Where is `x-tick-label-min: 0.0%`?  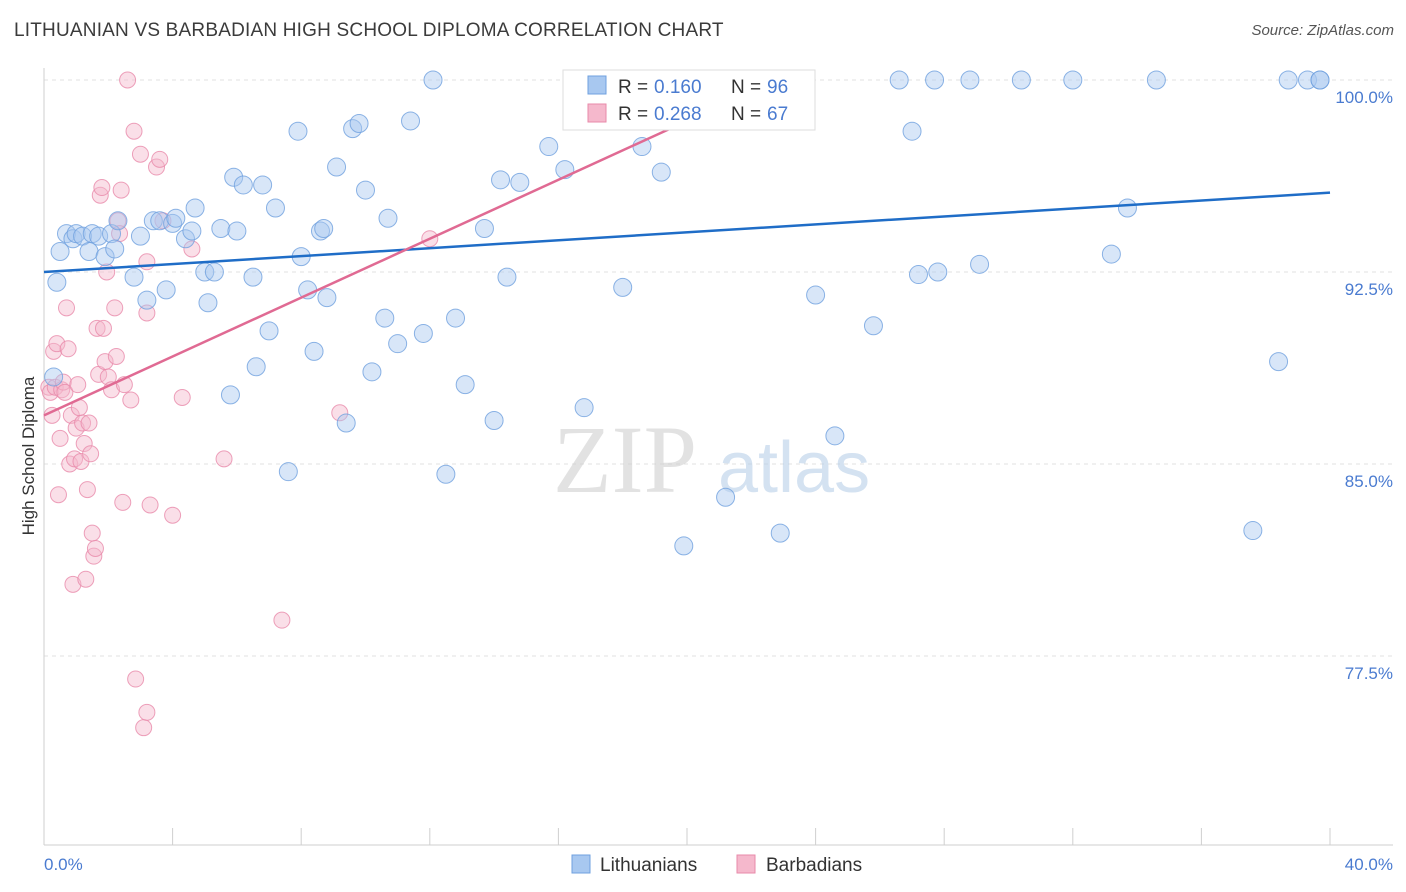 x-tick-label-min: 0.0% is located at coordinates (63, 864).